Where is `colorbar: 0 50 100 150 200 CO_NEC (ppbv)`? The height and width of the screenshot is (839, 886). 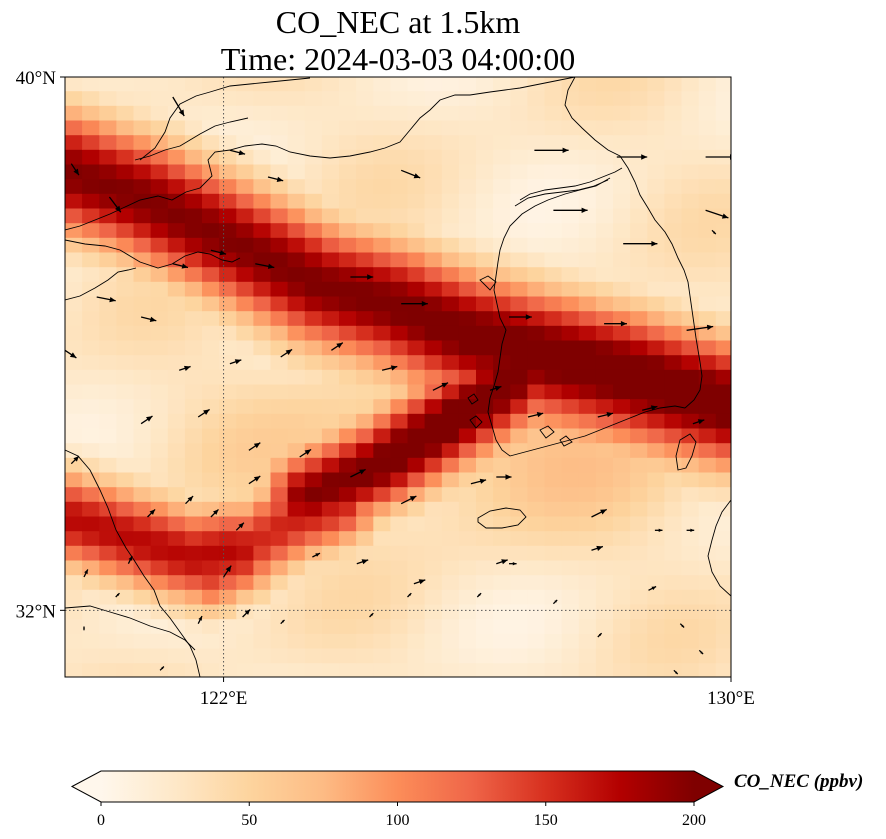
colorbar: 0 50 100 150 200 CO_NEC (ppbv) is located at coordinates (466, 799).